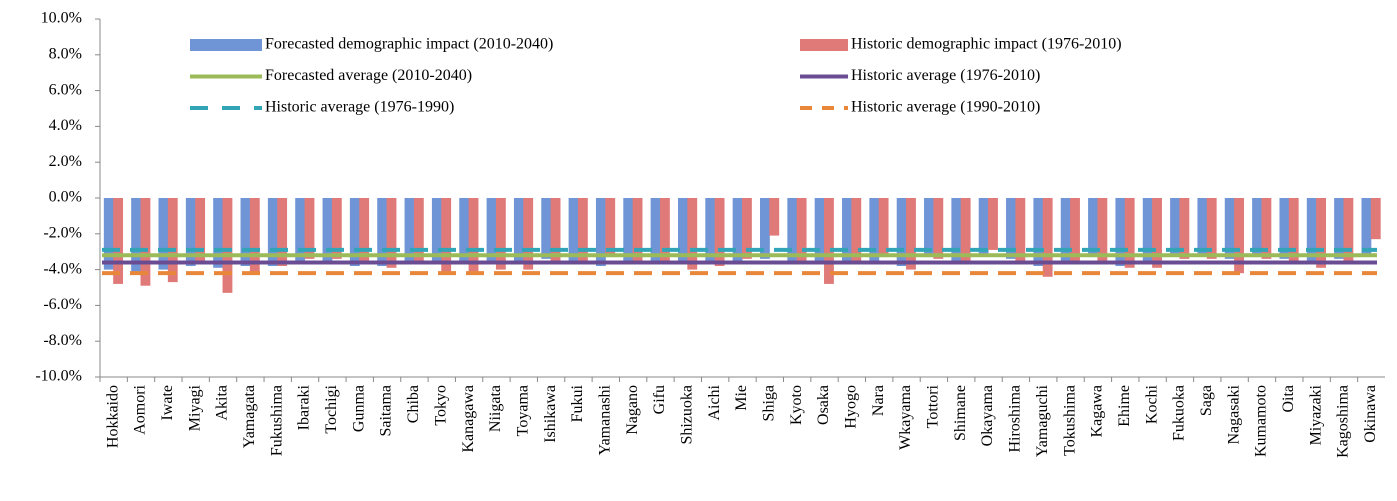  Describe the element at coordinates (945, 75) in the screenshot. I see `legend-label: Historic average (1976-2010)` at that location.